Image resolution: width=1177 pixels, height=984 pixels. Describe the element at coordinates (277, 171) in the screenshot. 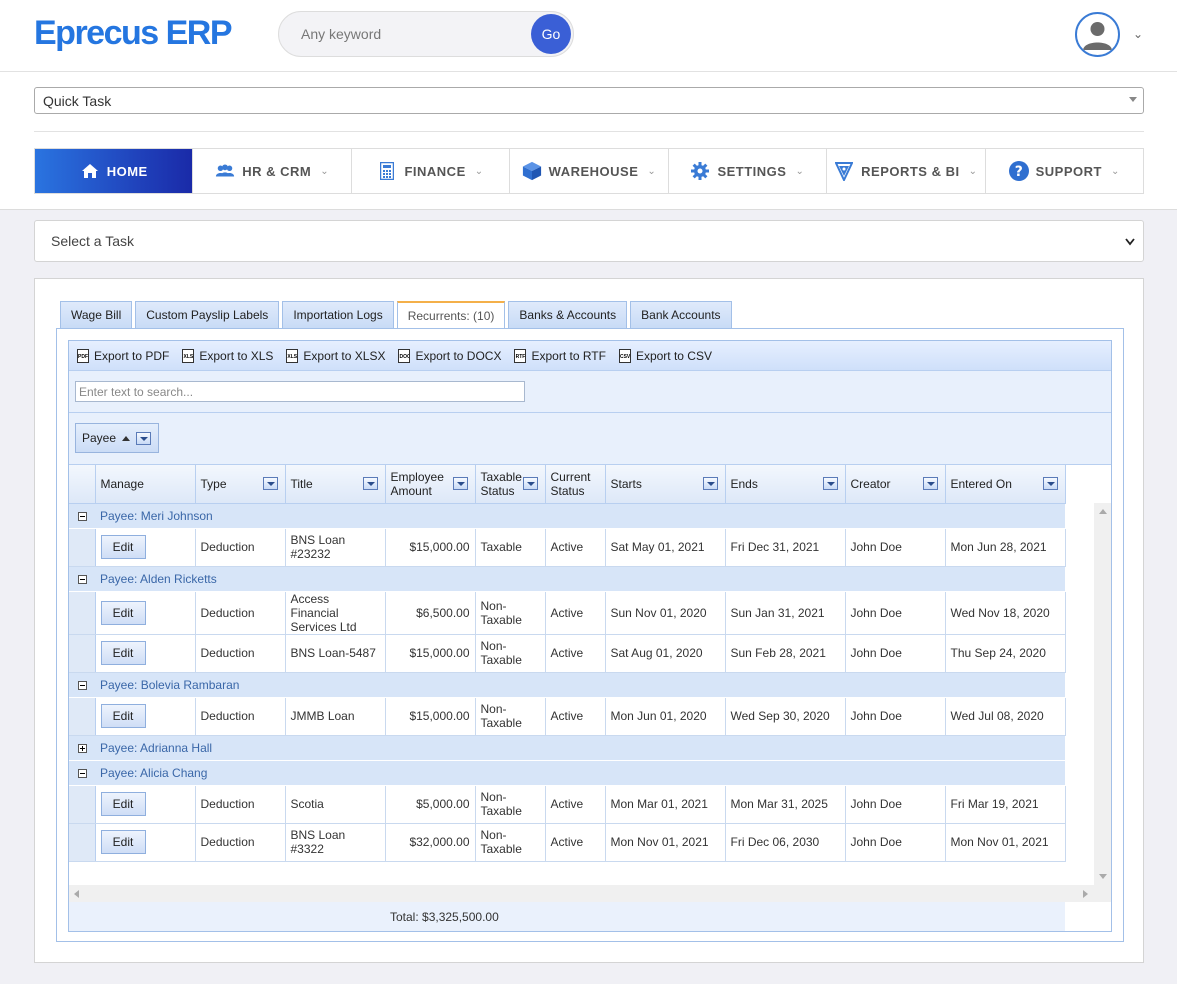

I see `nav-label: HR & CRM` at that location.